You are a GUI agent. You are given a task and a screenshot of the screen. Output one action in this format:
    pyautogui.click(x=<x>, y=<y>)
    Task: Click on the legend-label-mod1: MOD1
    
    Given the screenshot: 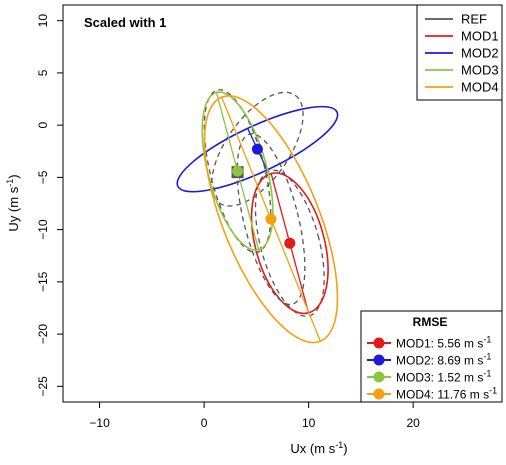 What is the action you would take?
    pyautogui.click(x=480, y=36)
    